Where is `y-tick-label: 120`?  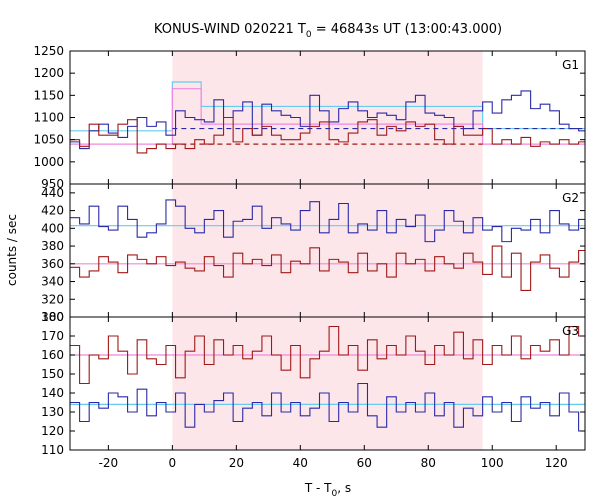 y-tick-label: 120 is located at coordinates (52, 431).